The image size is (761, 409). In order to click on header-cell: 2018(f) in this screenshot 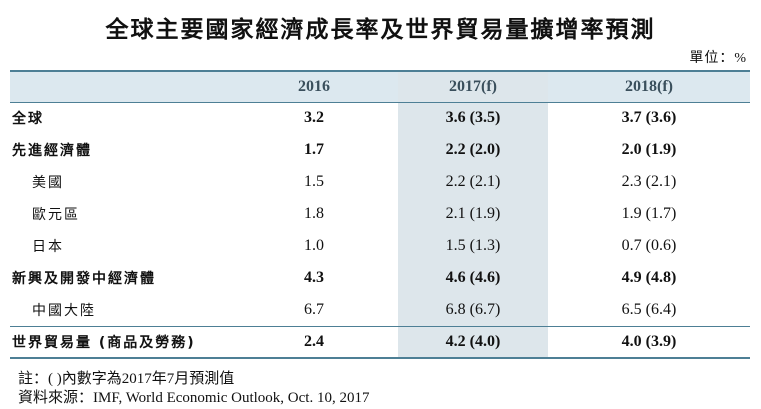, I will do `click(649, 86)`.